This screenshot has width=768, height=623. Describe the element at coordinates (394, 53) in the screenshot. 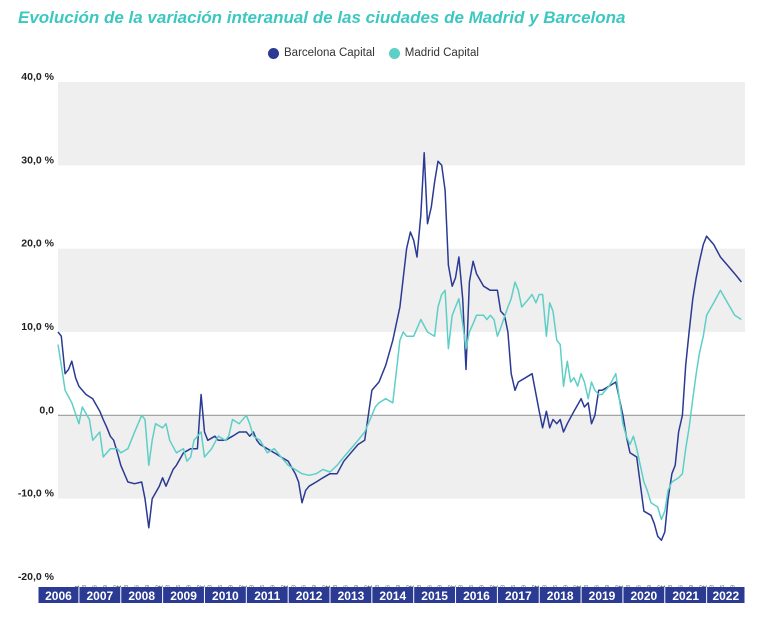

I see `legend-marker-madrid` at that location.